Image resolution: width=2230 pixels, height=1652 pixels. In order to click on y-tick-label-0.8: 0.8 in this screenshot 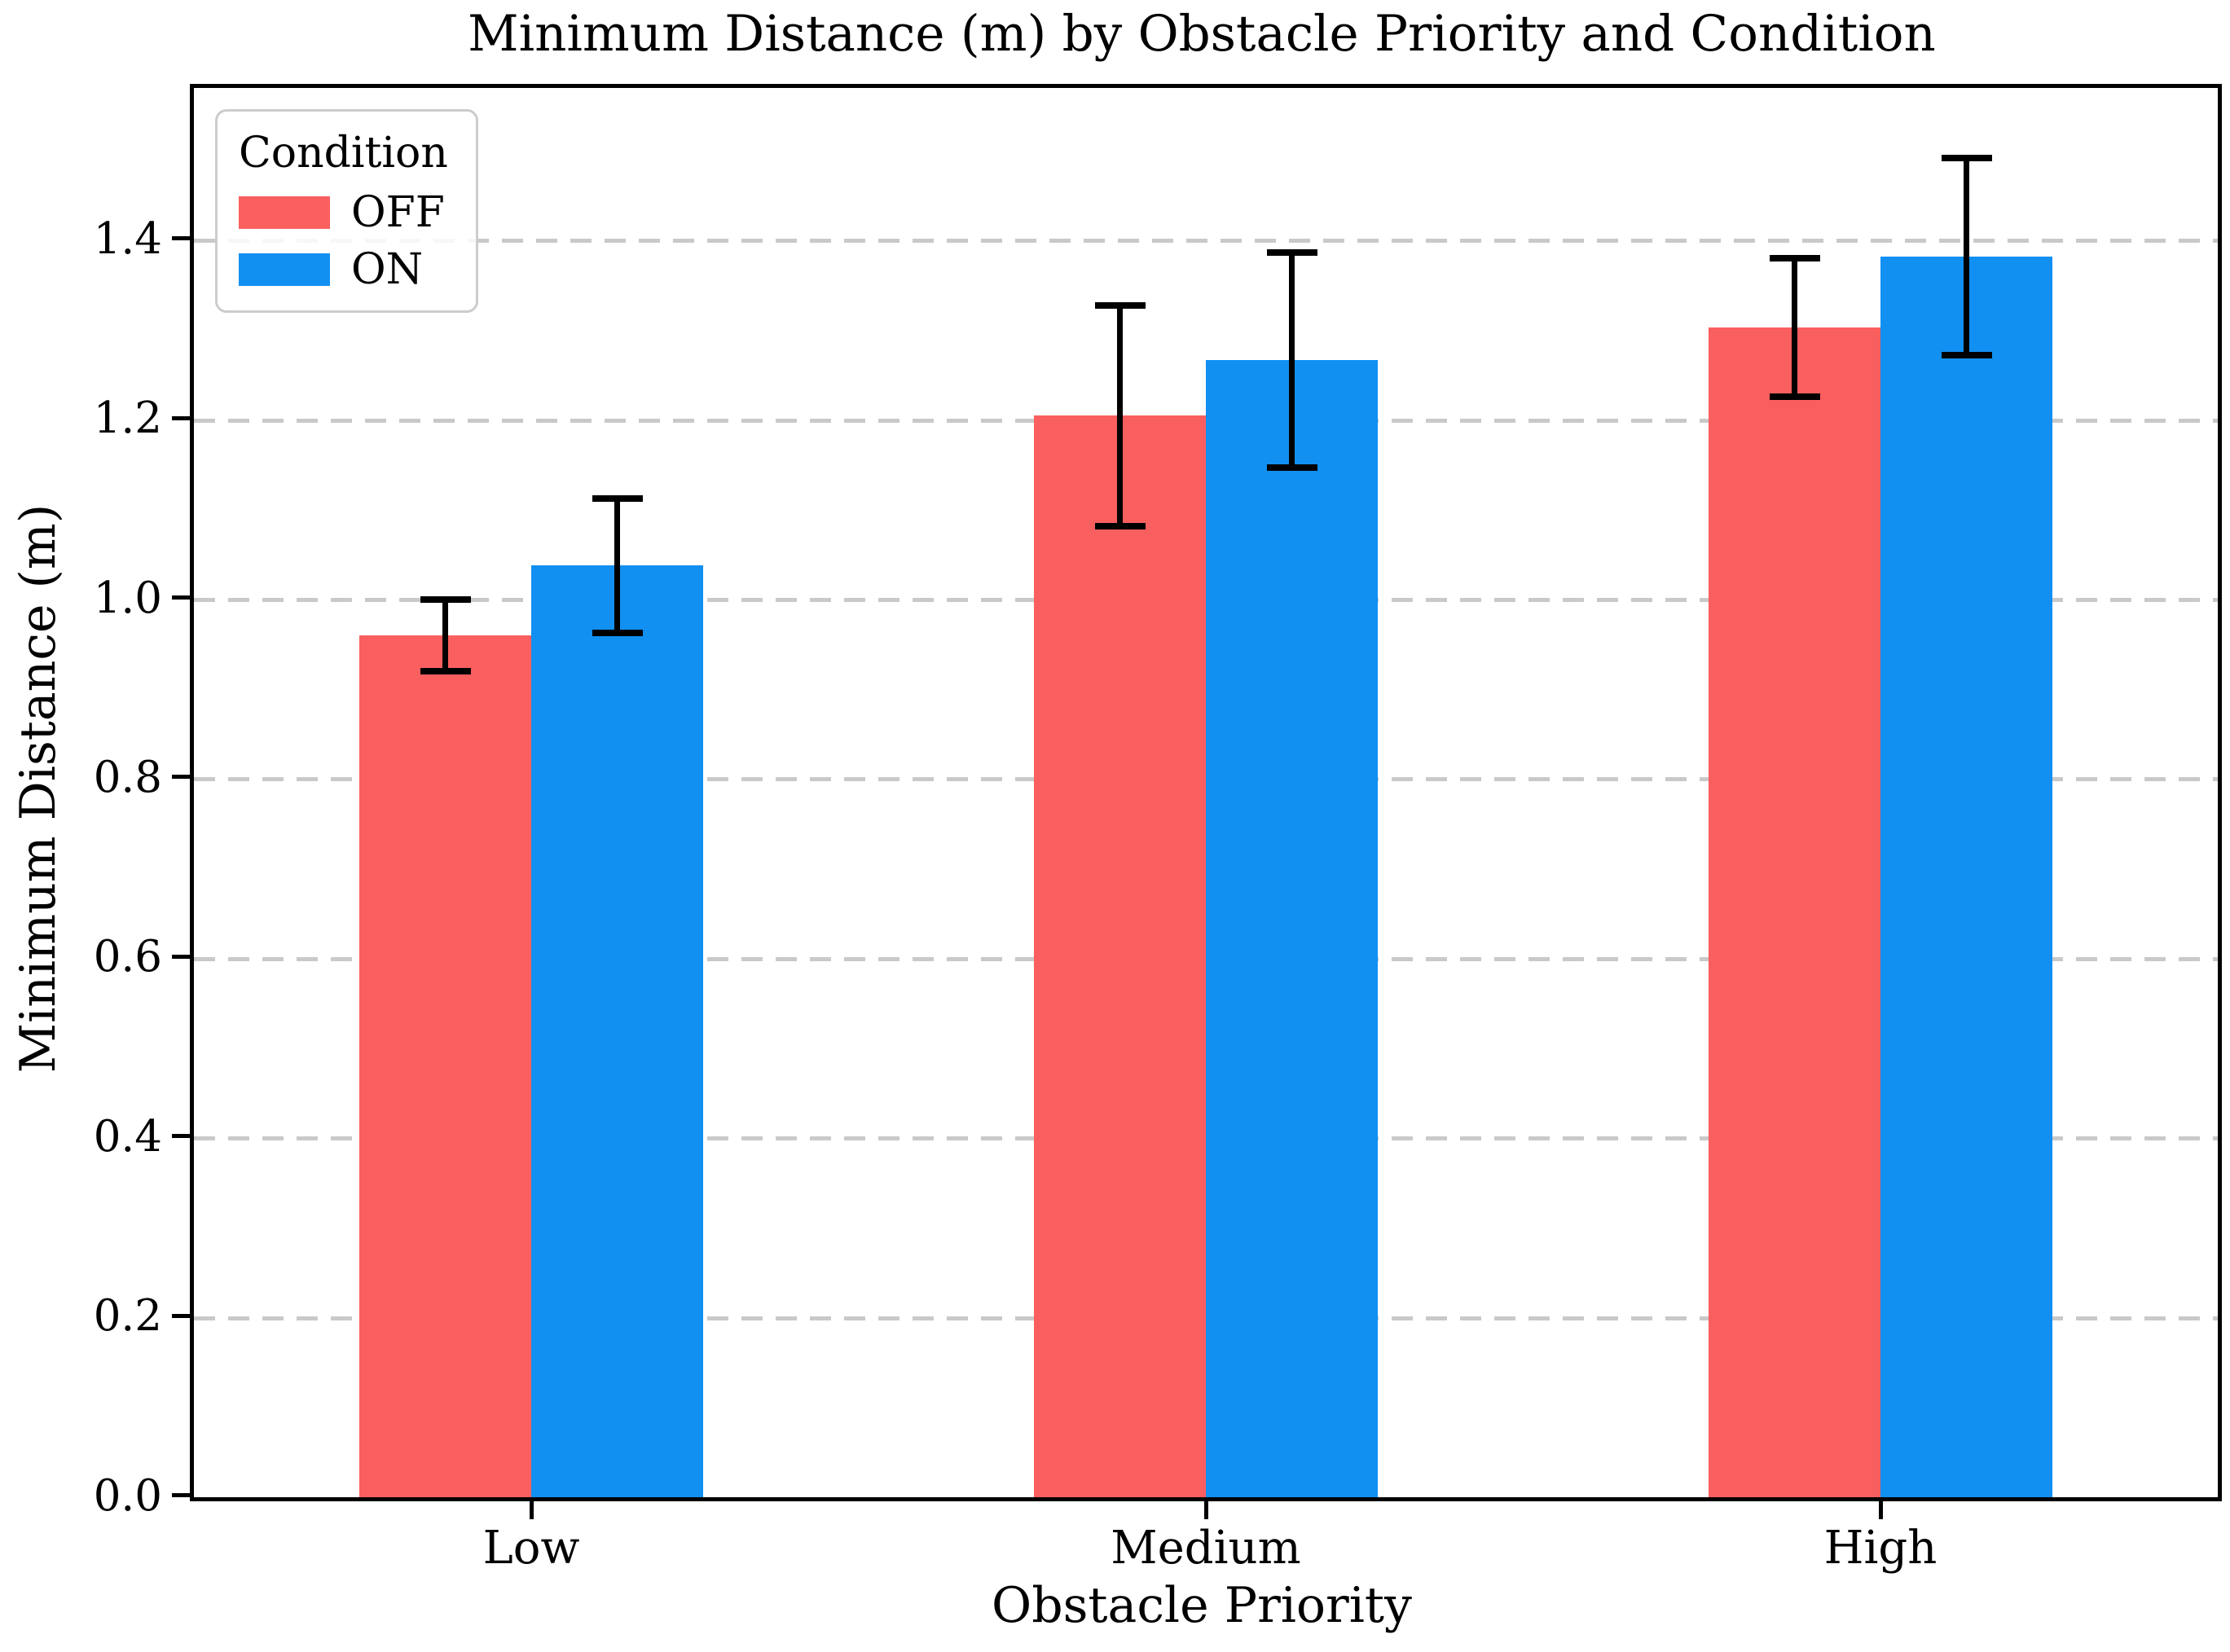, I will do `click(127, 777)`.